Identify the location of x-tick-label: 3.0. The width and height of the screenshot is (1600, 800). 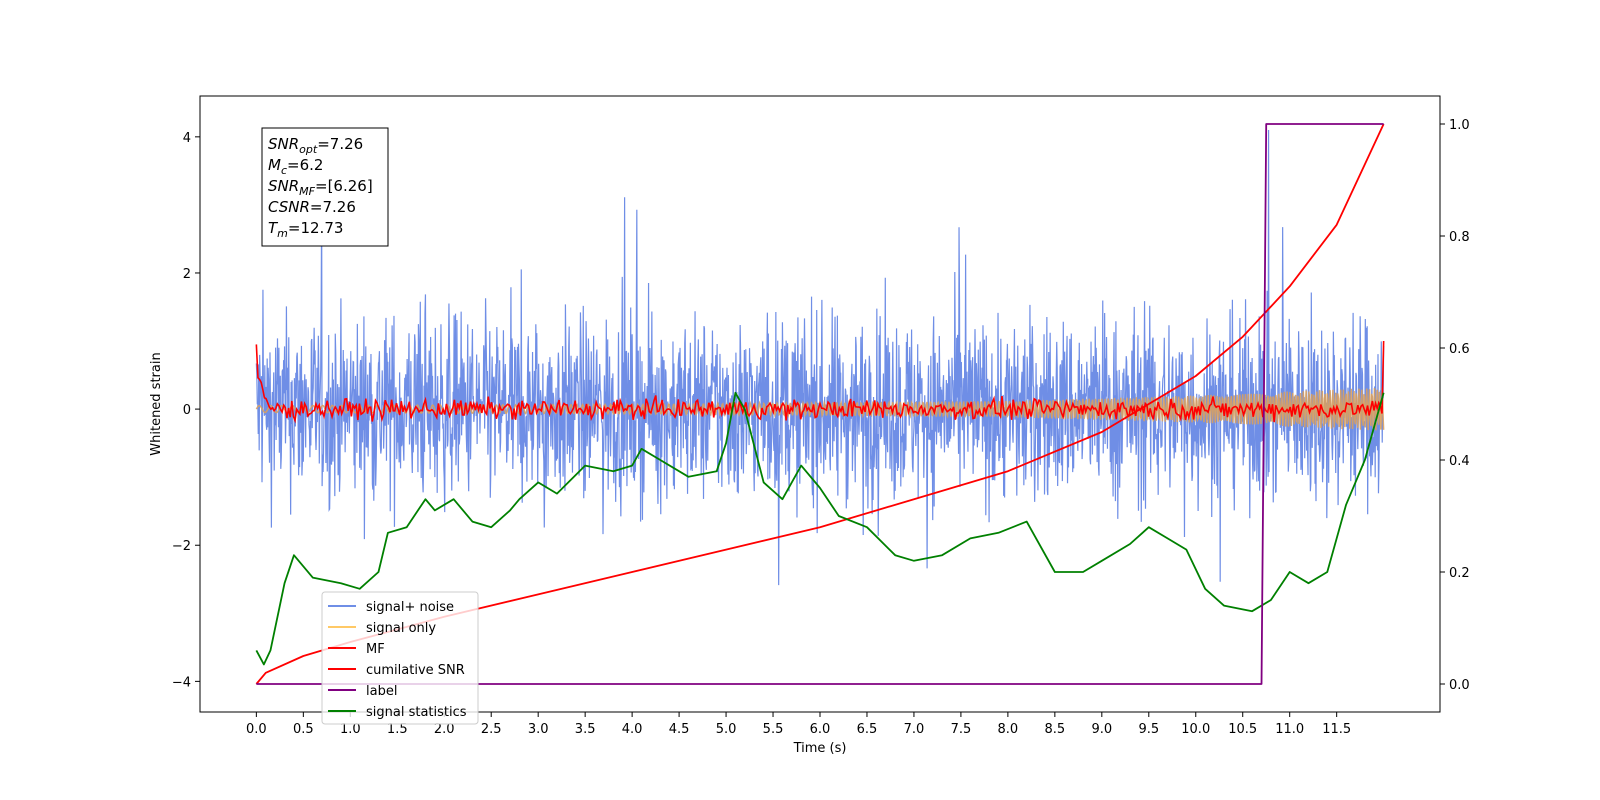
(538, 729).